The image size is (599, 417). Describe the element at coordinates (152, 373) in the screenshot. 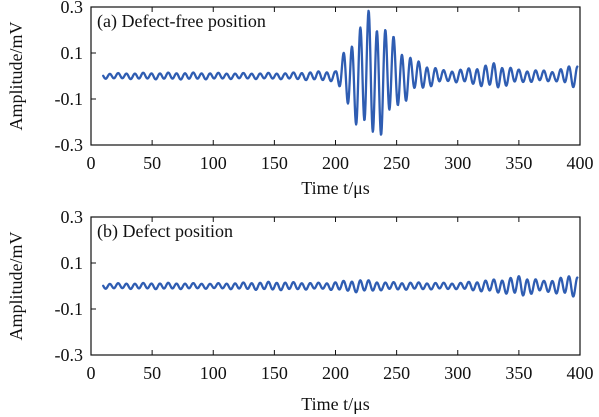

I see `x-tick-label-2-2: 50` at that location.